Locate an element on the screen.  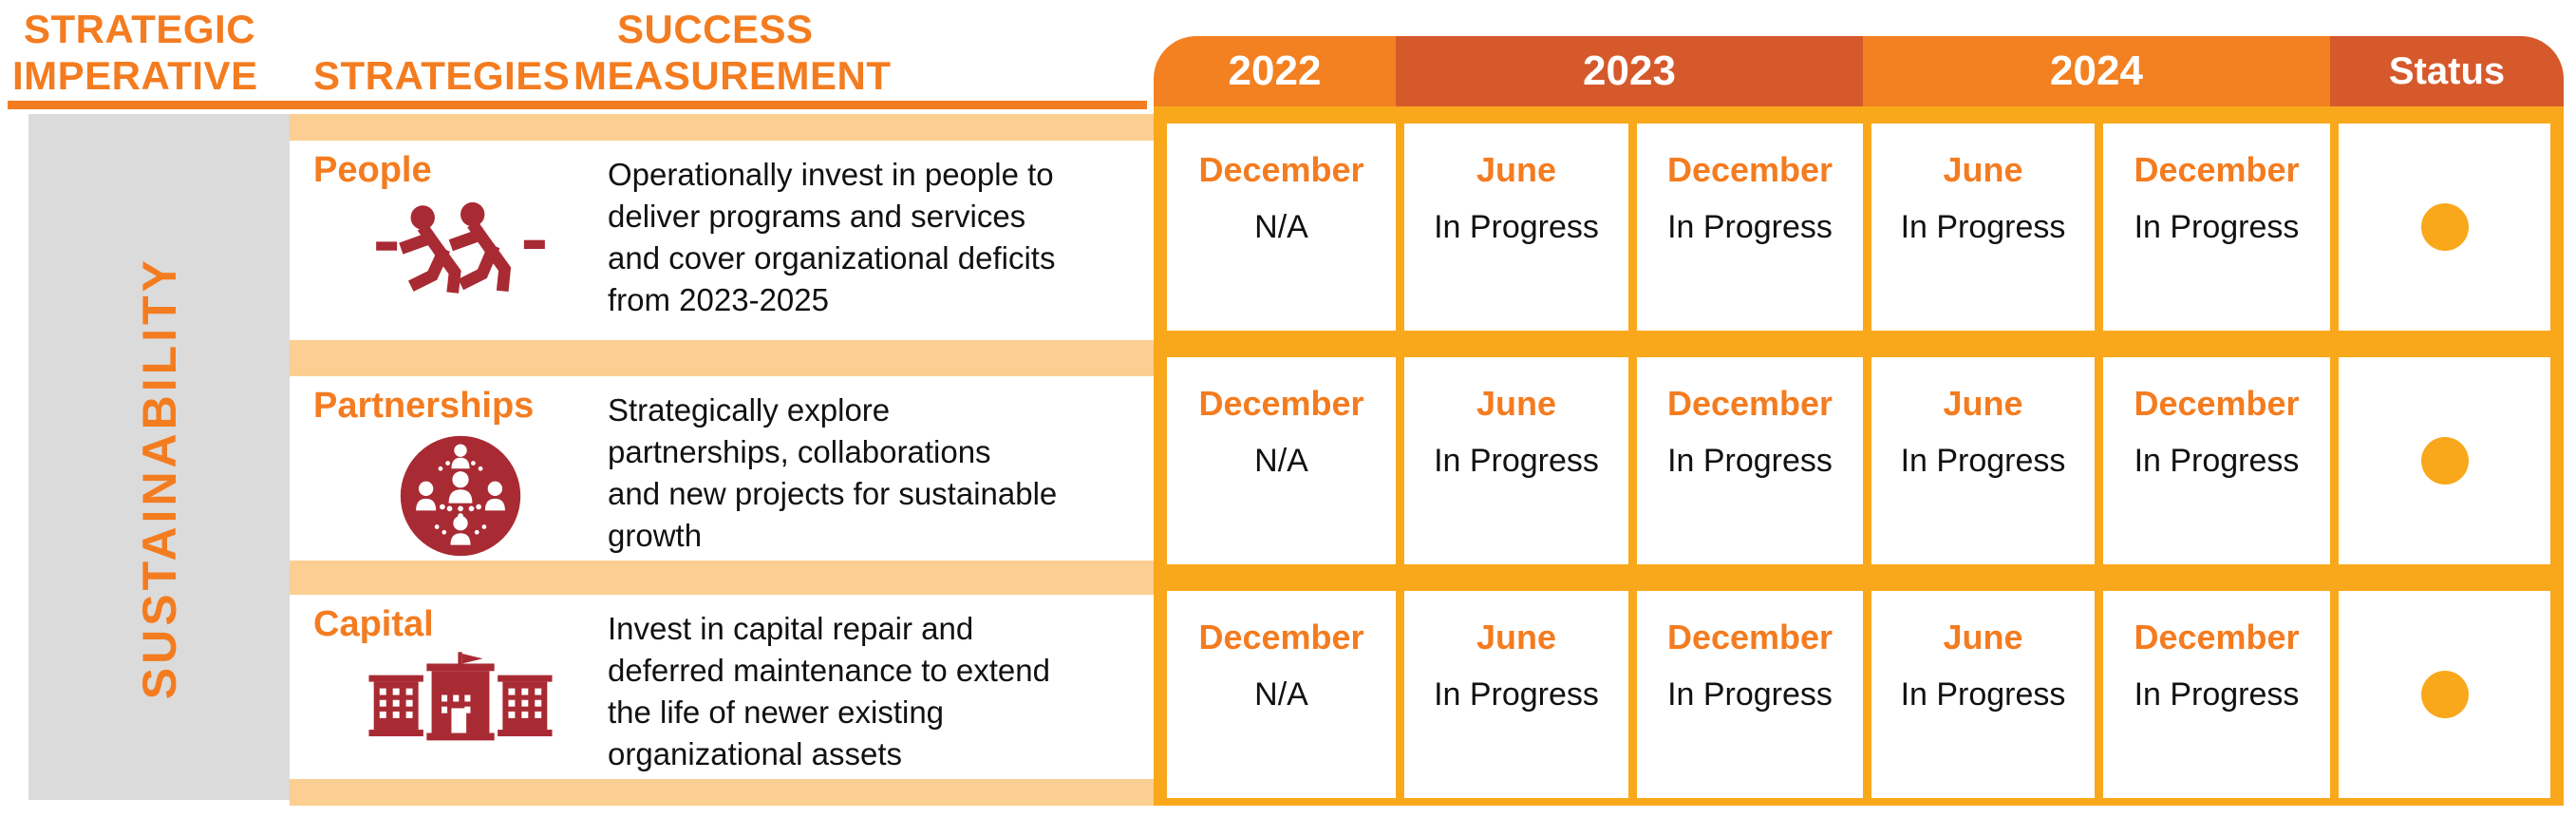
strategy-cell: Partnerships is located at coordinates (444, 468).